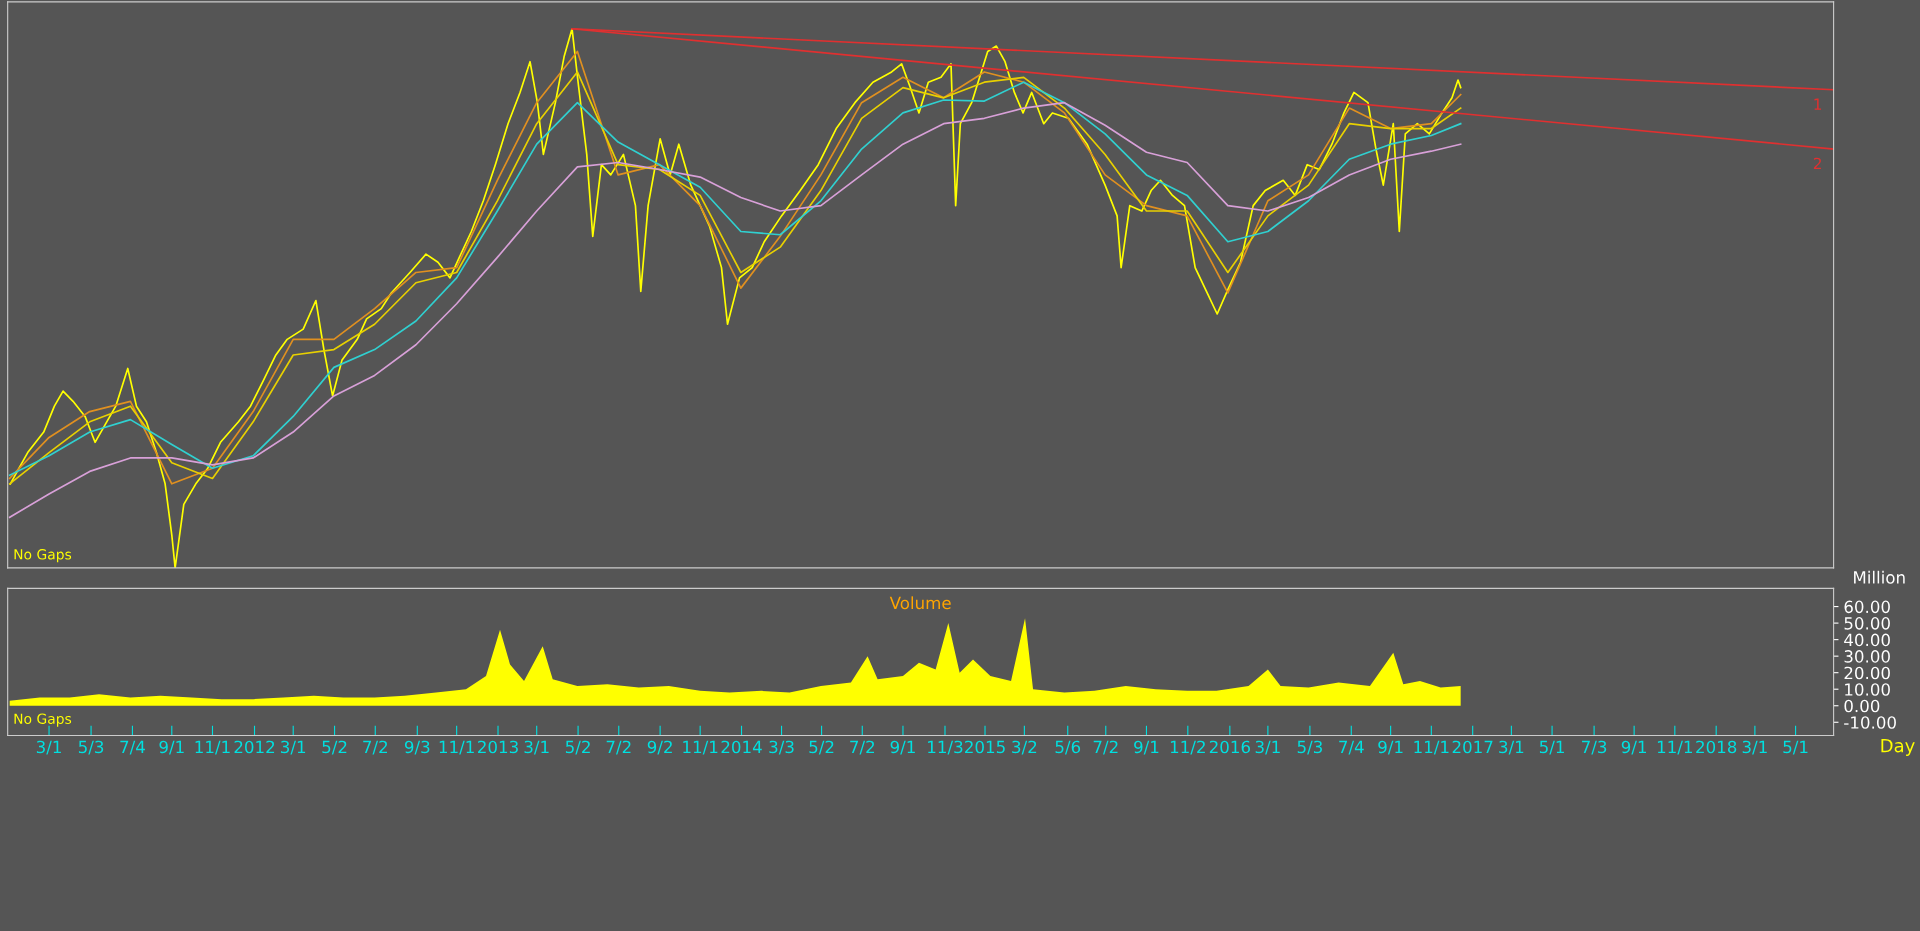 This screenshot has width=1920, height=931. I want to click on x-tick-label: 2016, so click(1230, 747).